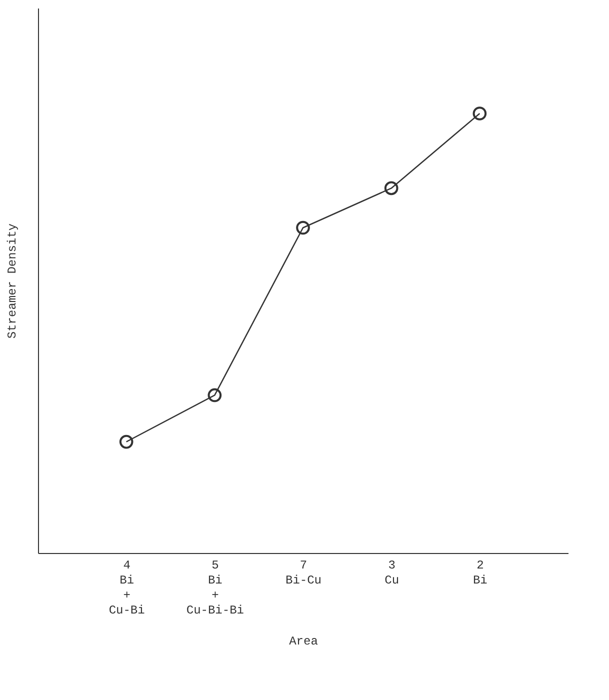 The image size is (609, 700). I want to click on y-axis-title: Streamer Density, so click(13, 281).